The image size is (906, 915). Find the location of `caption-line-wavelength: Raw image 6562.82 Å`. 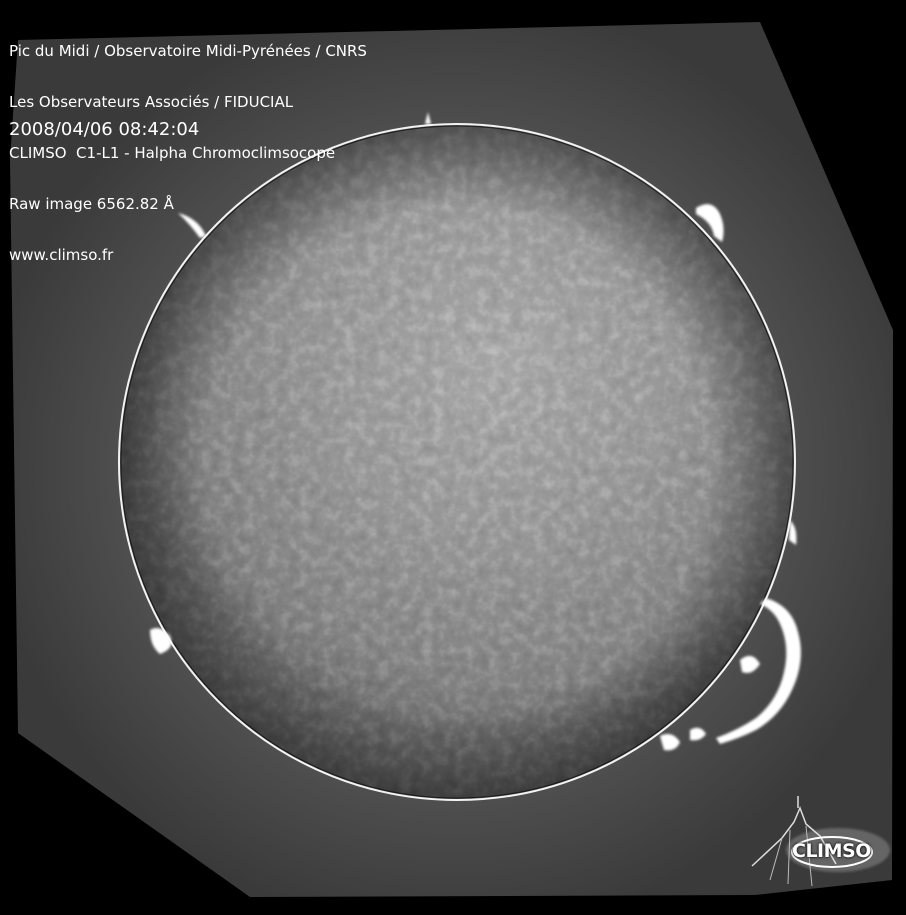

caption-line-wavelength: Raw image 6562.82 Å is located at coordinates (91, 204).